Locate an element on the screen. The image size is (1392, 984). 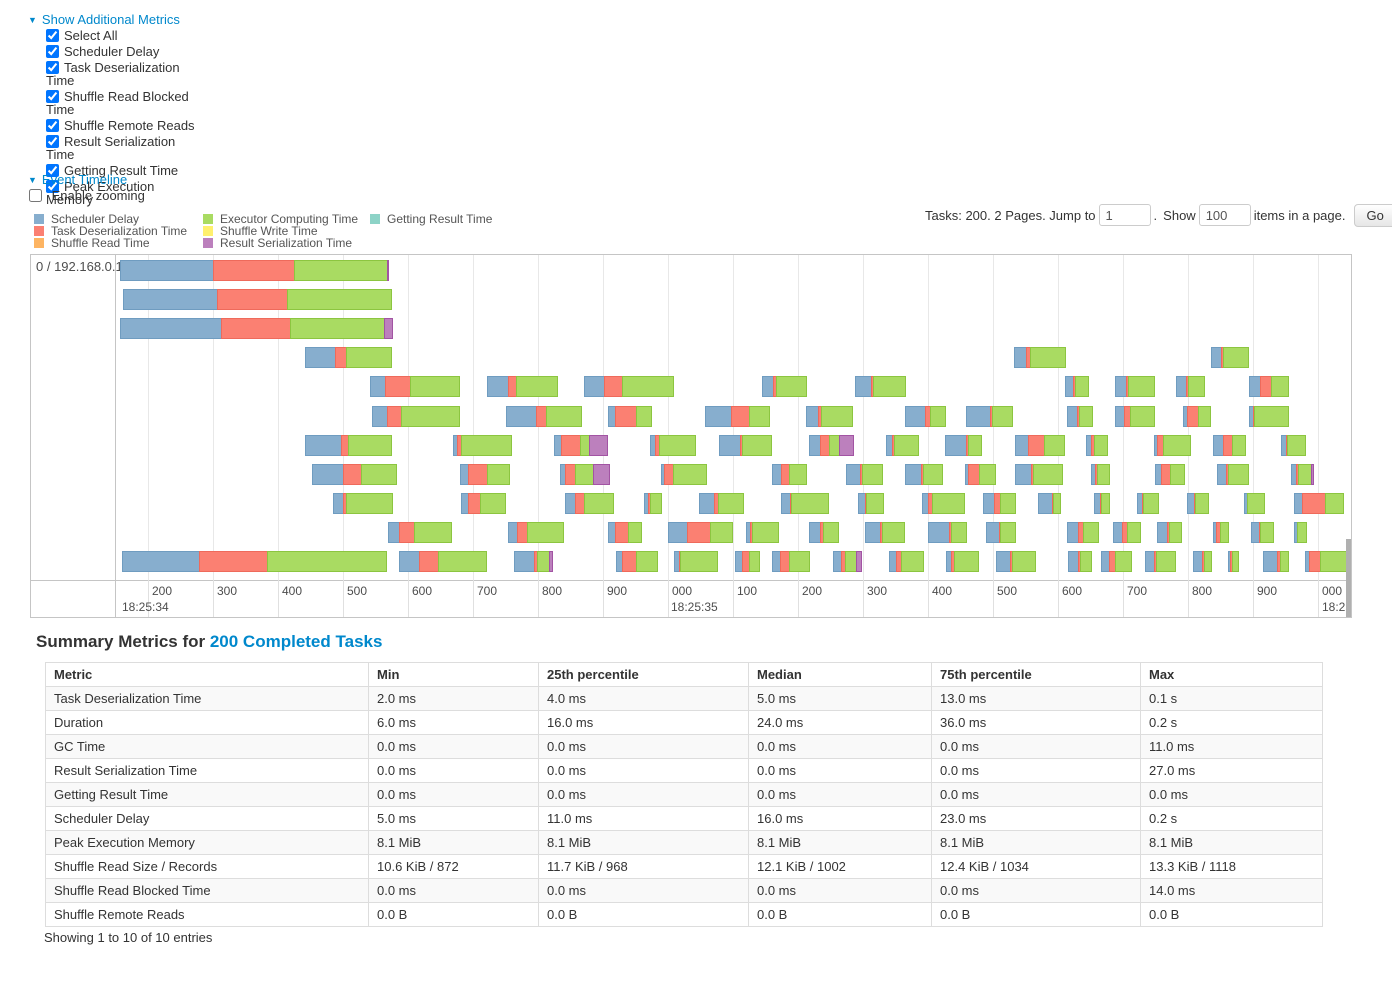
timeline-scrollbar-thumb is located at coordinates (1348, 578).